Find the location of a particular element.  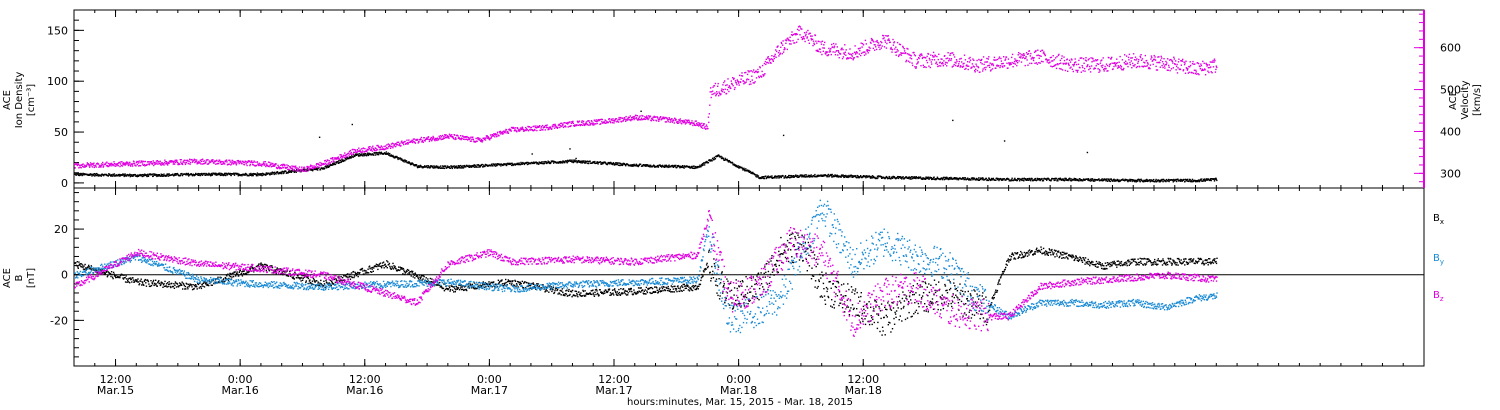

y-tick-label: 500 is located at coordinates (1450, 90).